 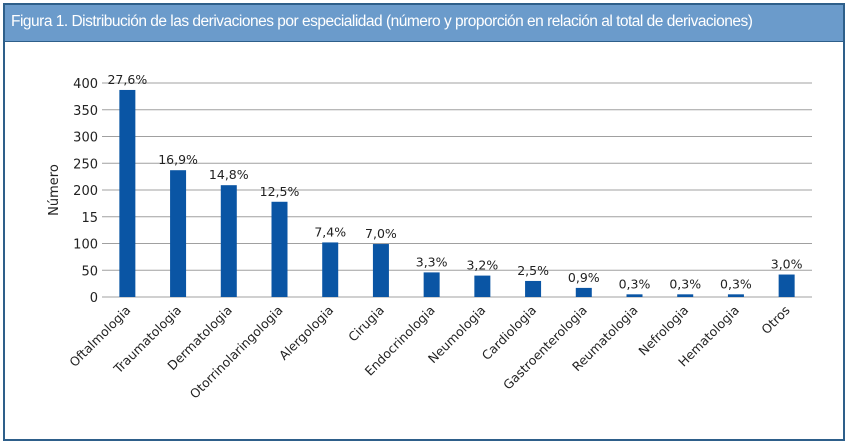 What do you see at coordinates (775, 320) in the screenshot?
I see `x-tick-label: Otros` at bounding box center [775, 320].